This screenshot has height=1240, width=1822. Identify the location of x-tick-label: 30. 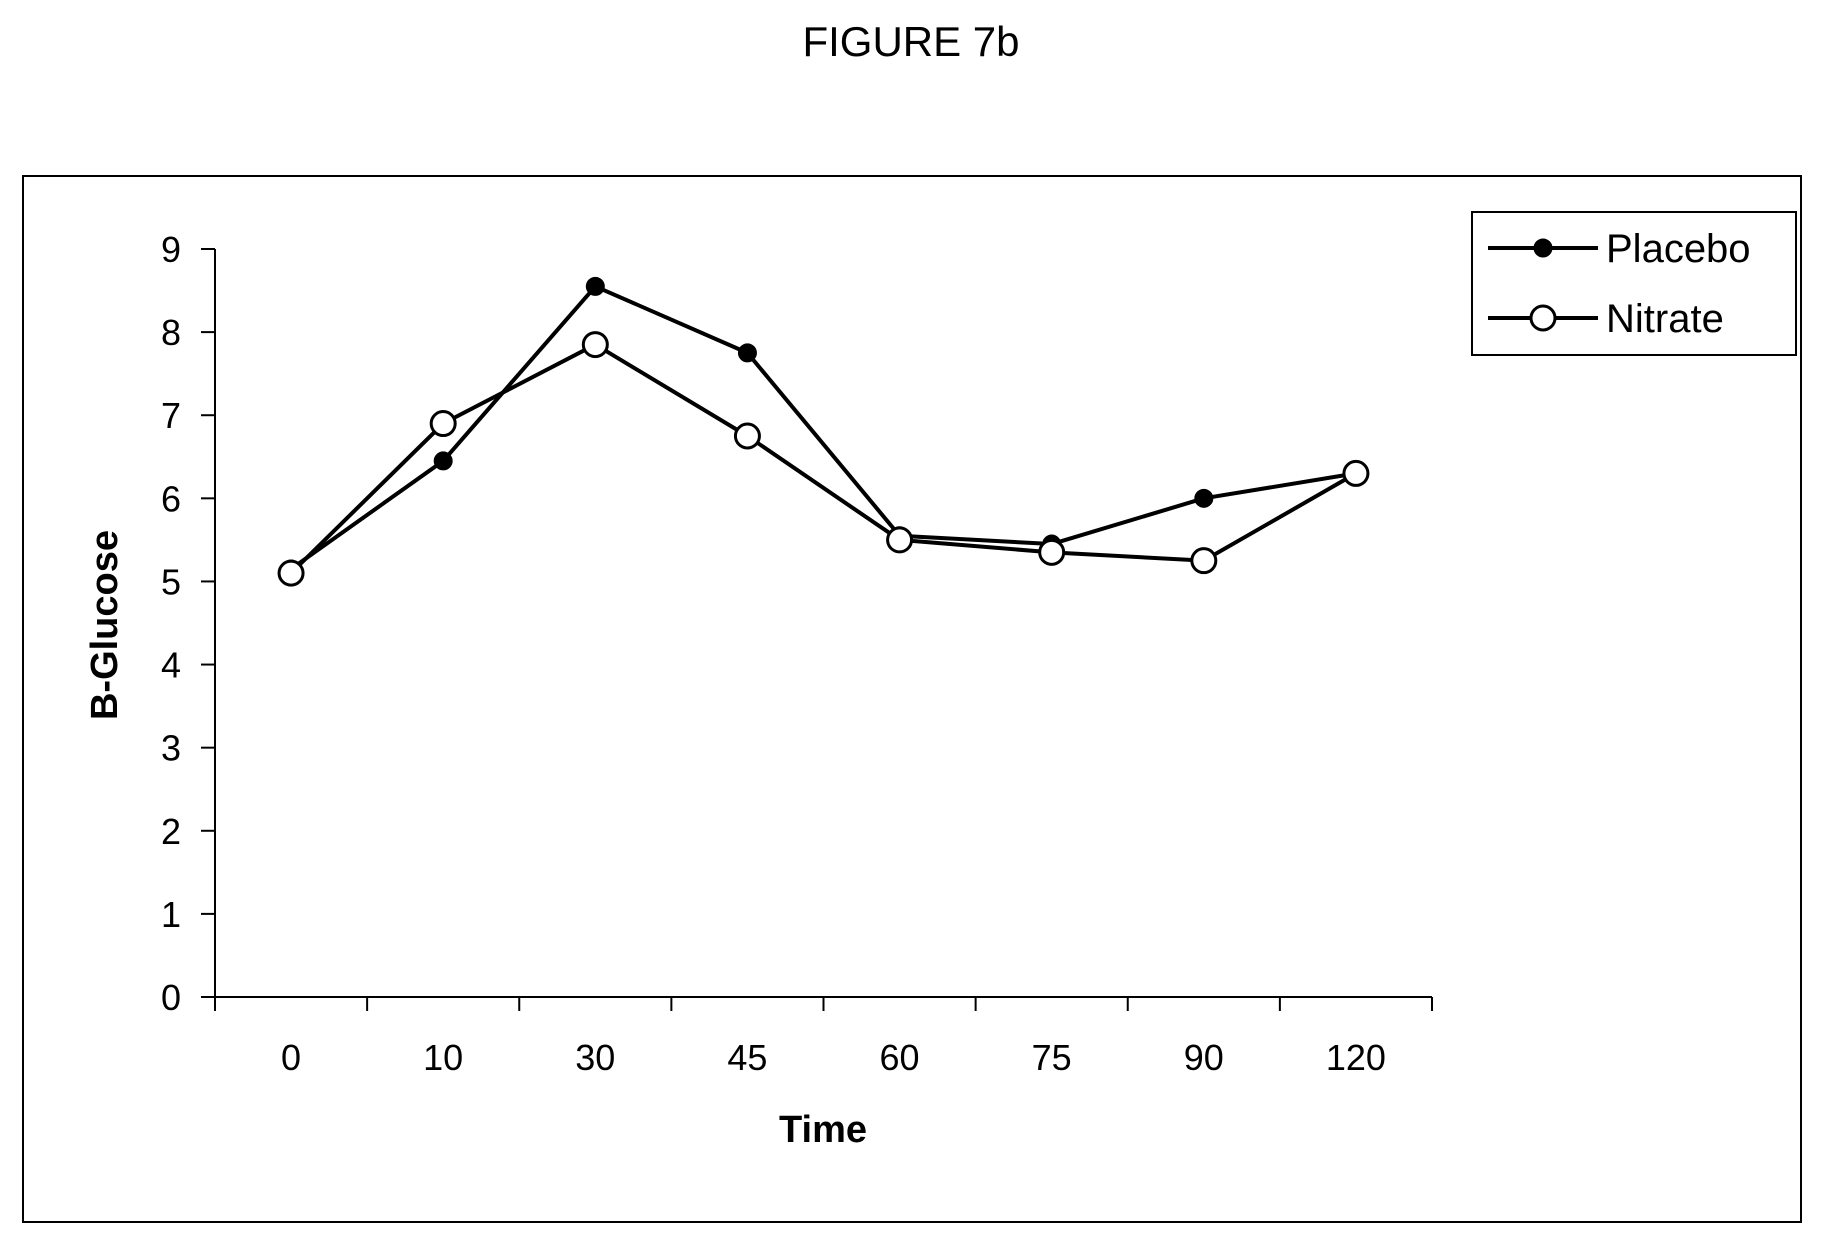
(595, 1057).